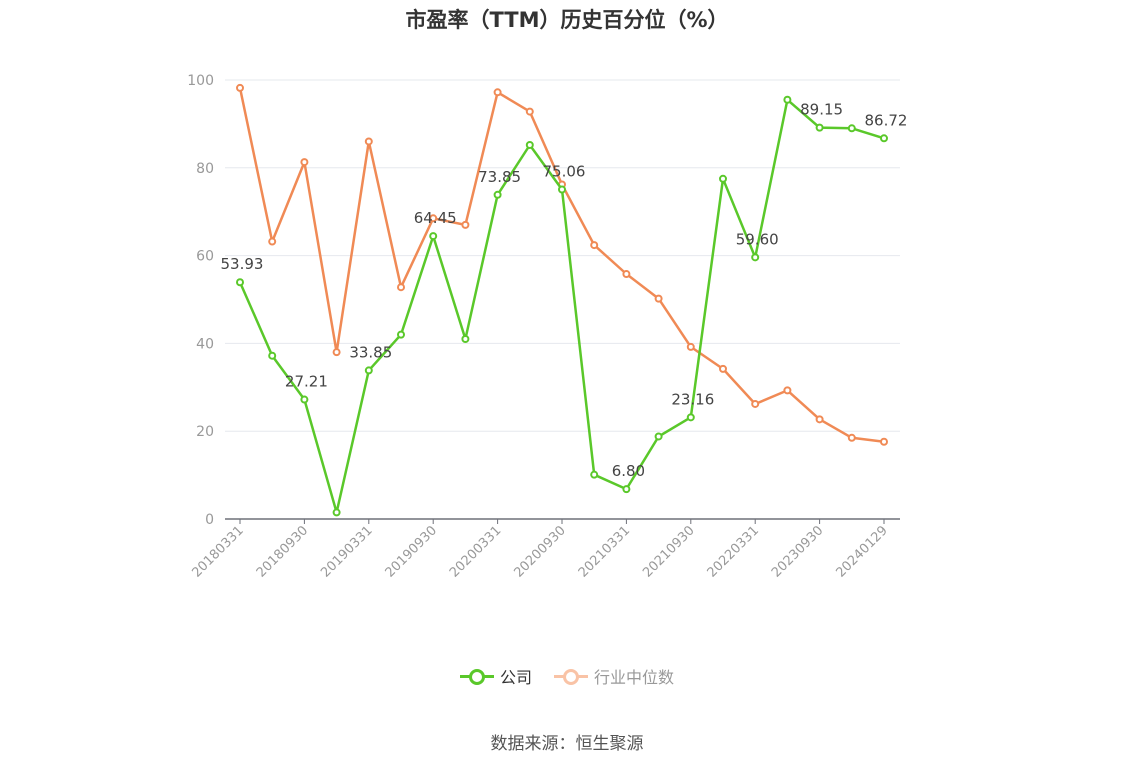 The image size is (1134, 766). I want to click on legend-label-company: 公司, so click(515, 677).